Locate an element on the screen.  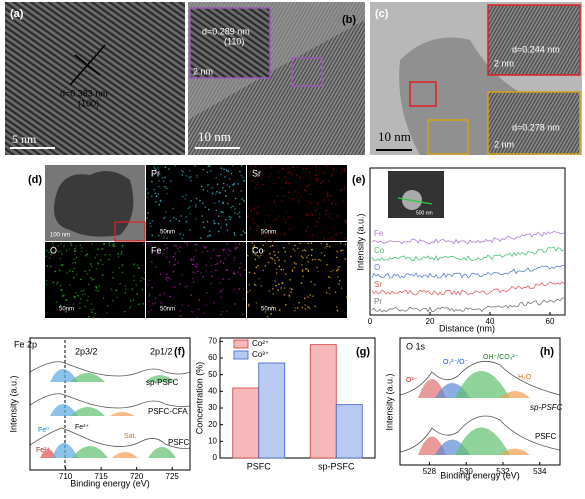
y-tick-label: 60 is located at coordinates (212, 357).